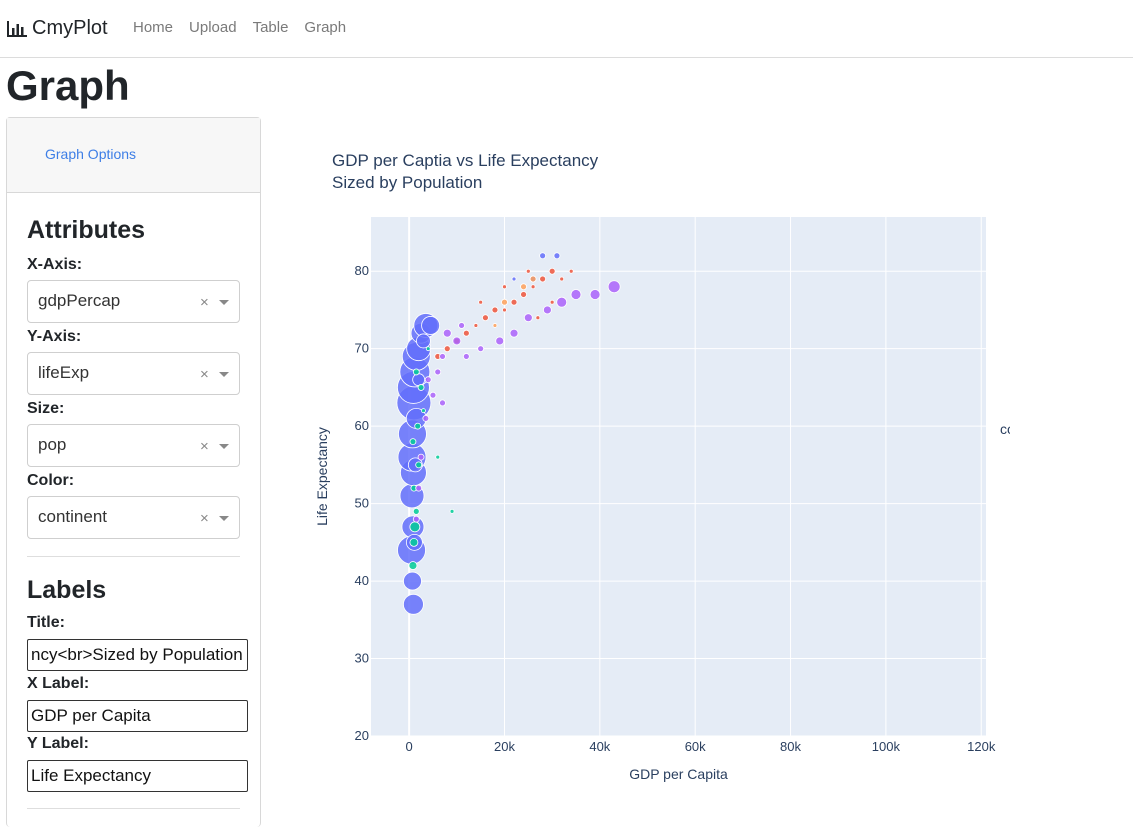 Image resolution: width=1133 pixels, height=827 pixels. I want to click on panel-header: Graph Options, so click(133, 155).